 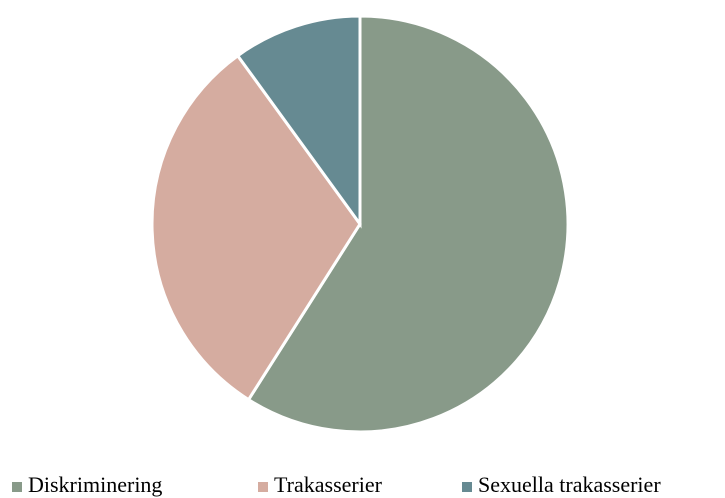 What do you see at coordinates (95, 484) in the screenshot?
I see `legend-label: Diskriminering` at bounding box center [95, 484].